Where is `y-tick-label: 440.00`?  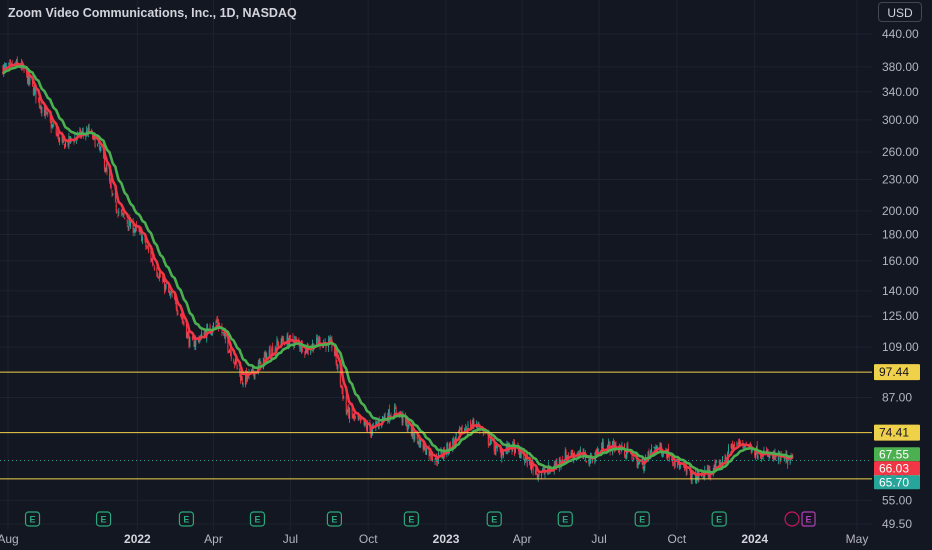
y-tick-label: 440.00 is located at coordinates (900, 34).